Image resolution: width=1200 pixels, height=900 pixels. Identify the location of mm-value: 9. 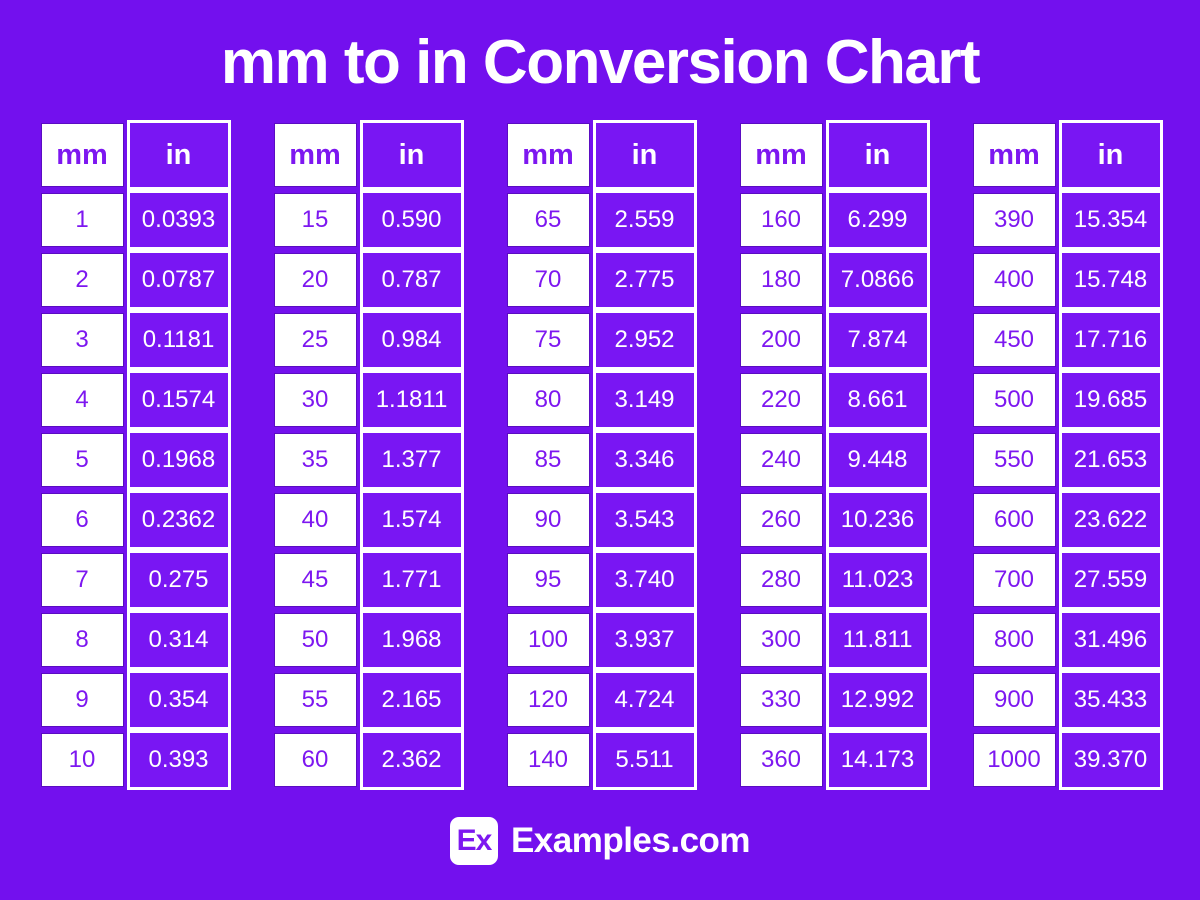
(82, 700).